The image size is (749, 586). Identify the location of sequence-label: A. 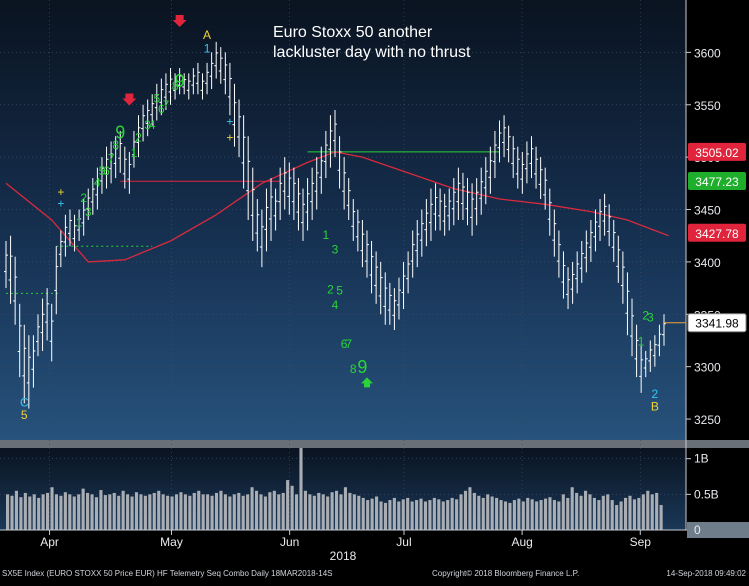
(207, 35).